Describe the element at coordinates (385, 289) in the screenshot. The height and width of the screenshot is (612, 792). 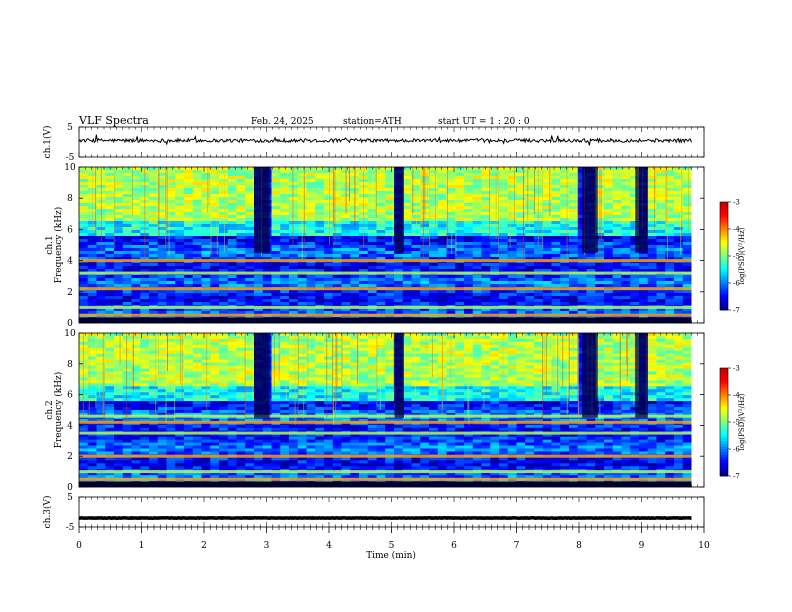
I see `ch1-spec-band` at that location.